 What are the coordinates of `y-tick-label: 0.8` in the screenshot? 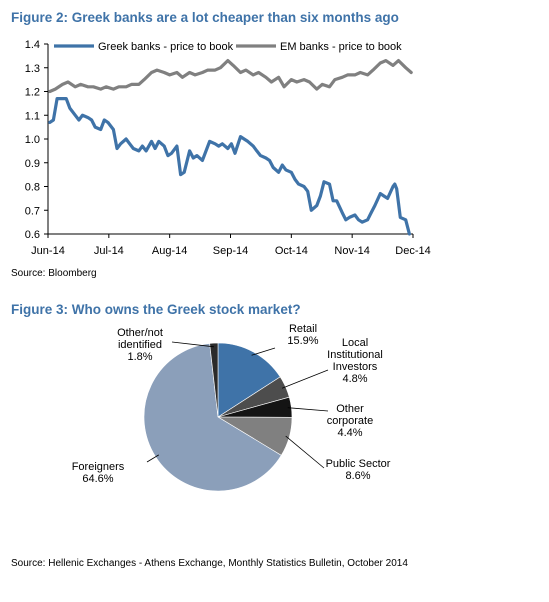 It's located at (32, 188).